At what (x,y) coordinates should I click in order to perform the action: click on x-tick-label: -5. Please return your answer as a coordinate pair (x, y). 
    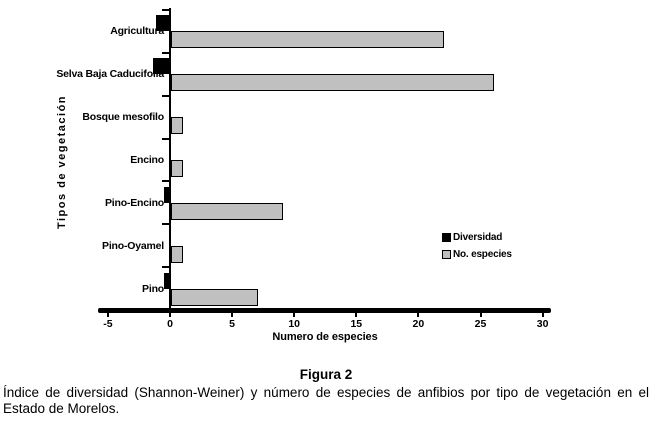
    Looking at the image, I should click on (108, 324).